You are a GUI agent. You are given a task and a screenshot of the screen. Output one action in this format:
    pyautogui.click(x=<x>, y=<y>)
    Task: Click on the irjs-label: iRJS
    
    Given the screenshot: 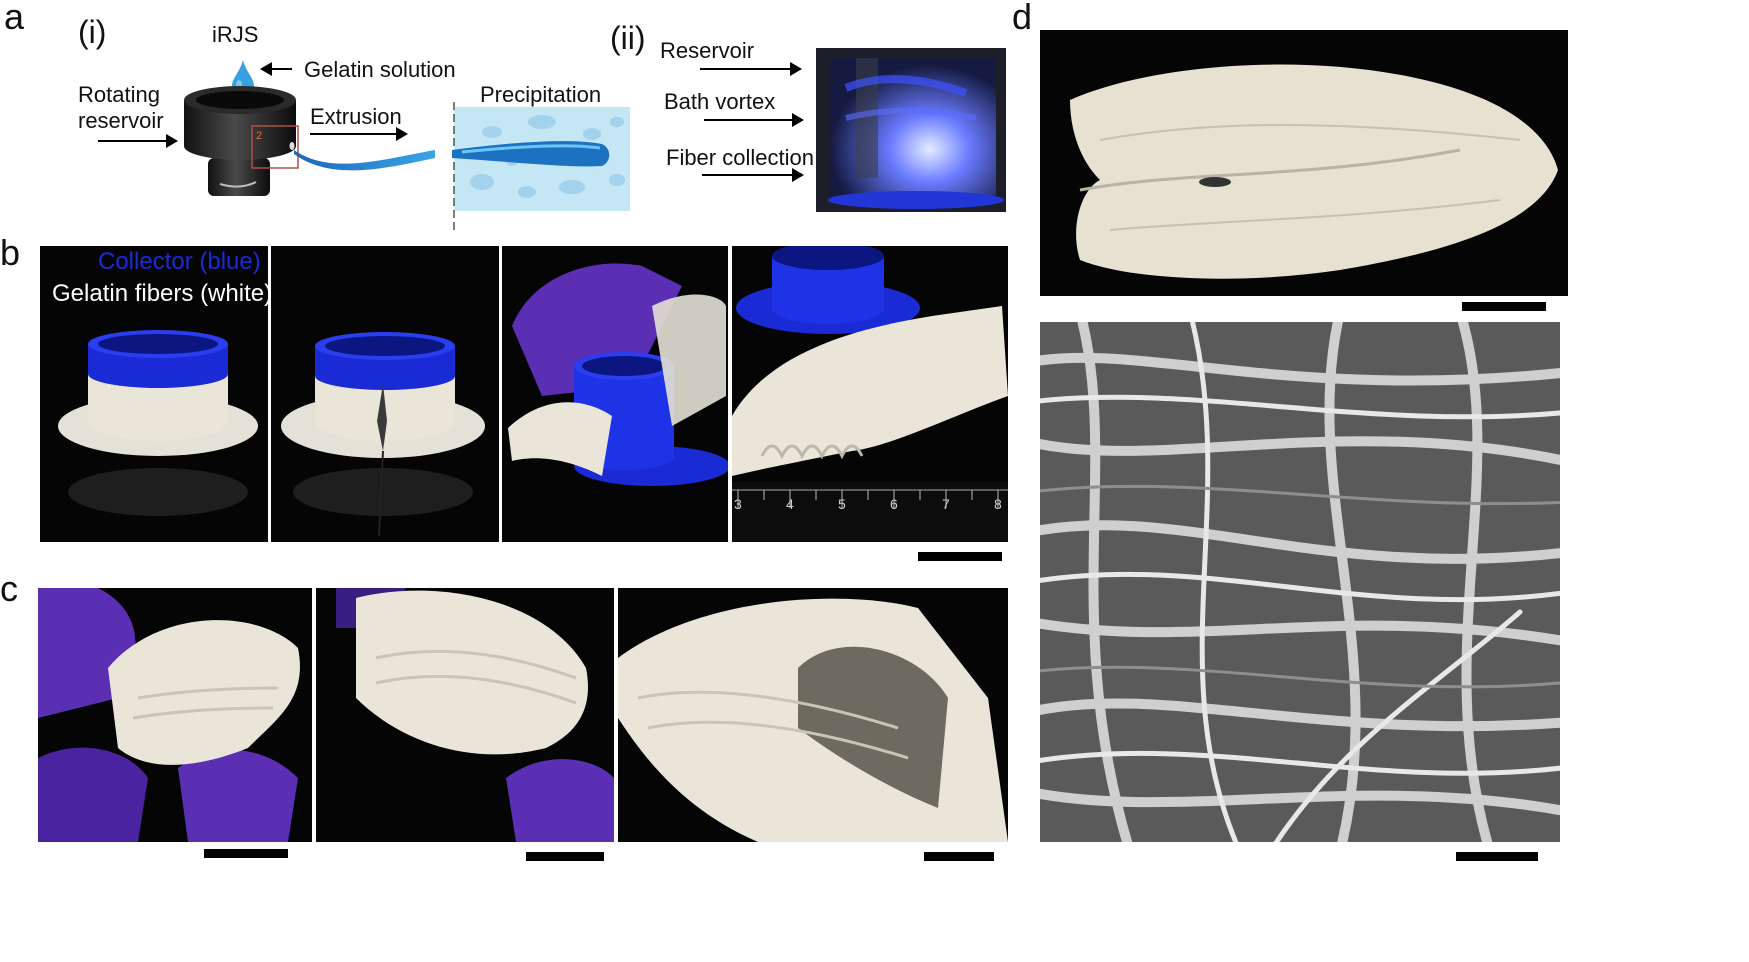 What is the action you would take?
    pyautogui.click(x=235, y=34)
    